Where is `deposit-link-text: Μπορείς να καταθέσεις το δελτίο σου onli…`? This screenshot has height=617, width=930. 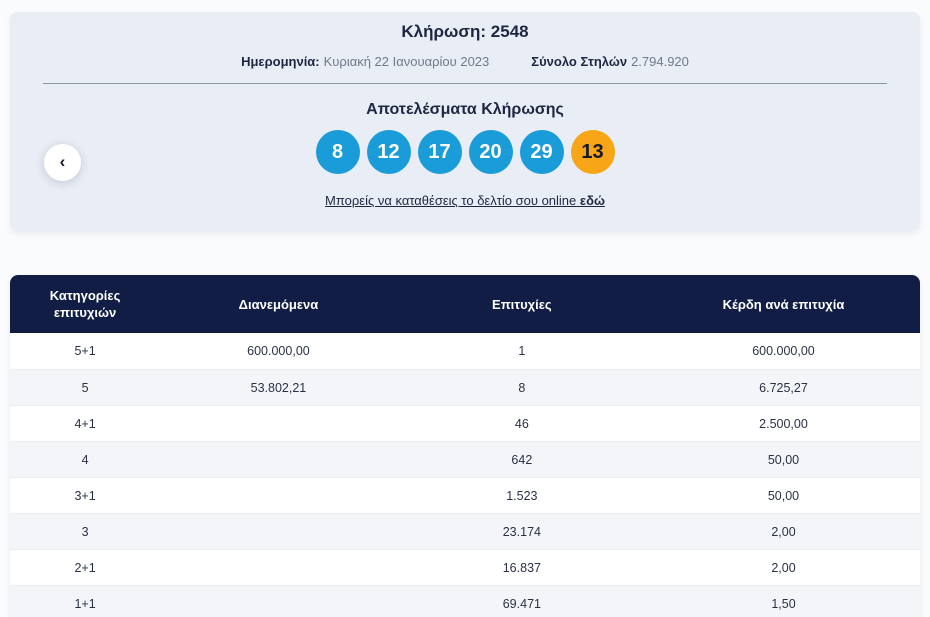 deposit-link-text: Μπορείς να καταθέσεις το δελτίο σου onli… is located at coordinates (451, 200).